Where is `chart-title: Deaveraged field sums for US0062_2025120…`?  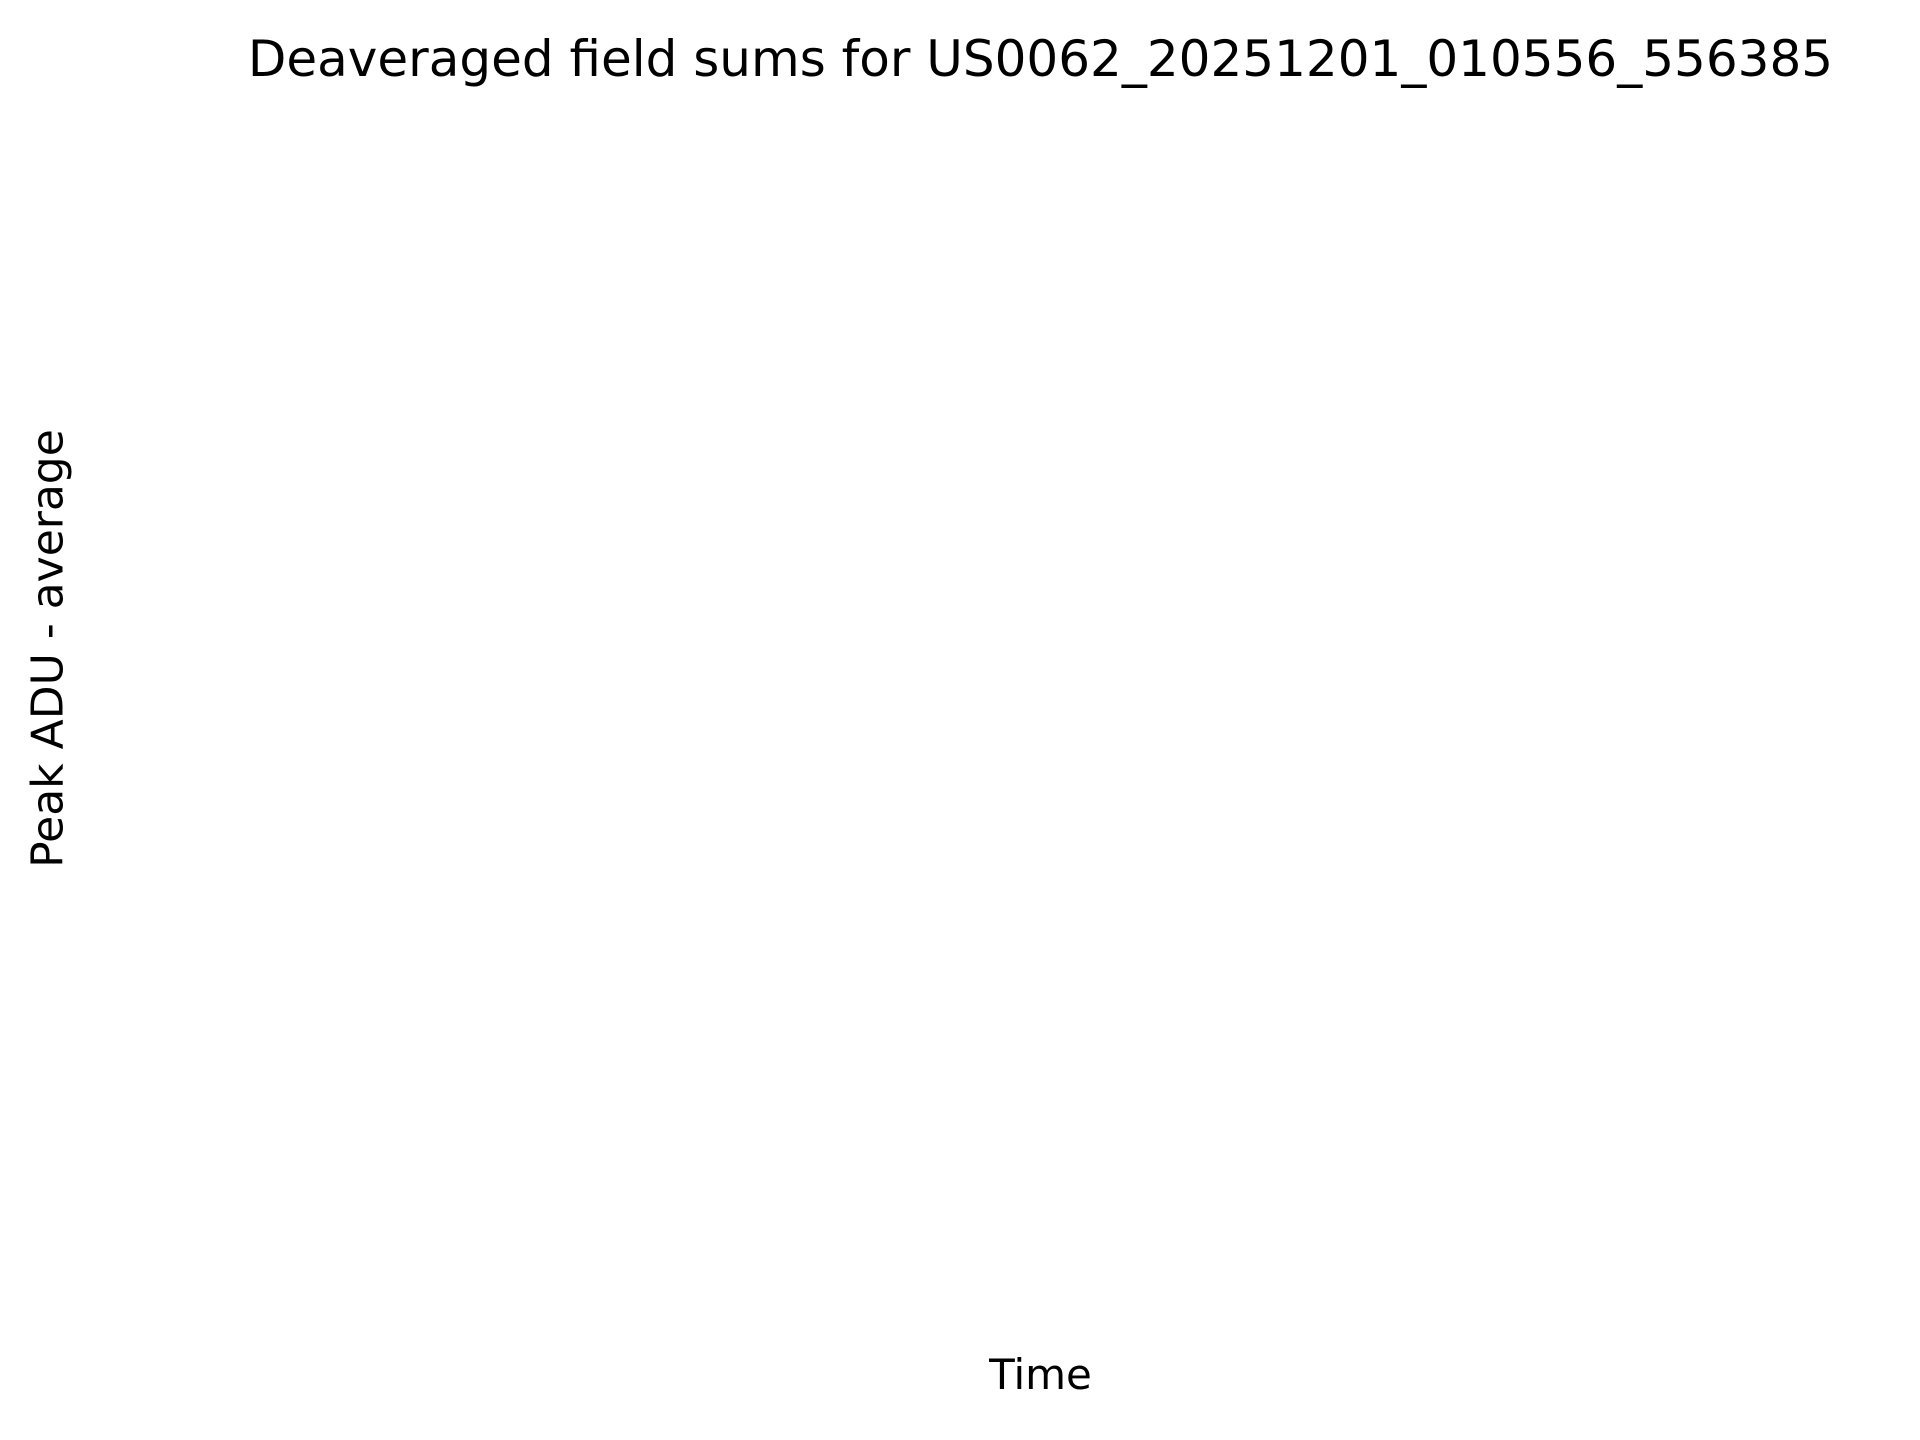 chart-title: Deaveraged field sums for US0062_2025120… is located at coordinates (1040, 59).